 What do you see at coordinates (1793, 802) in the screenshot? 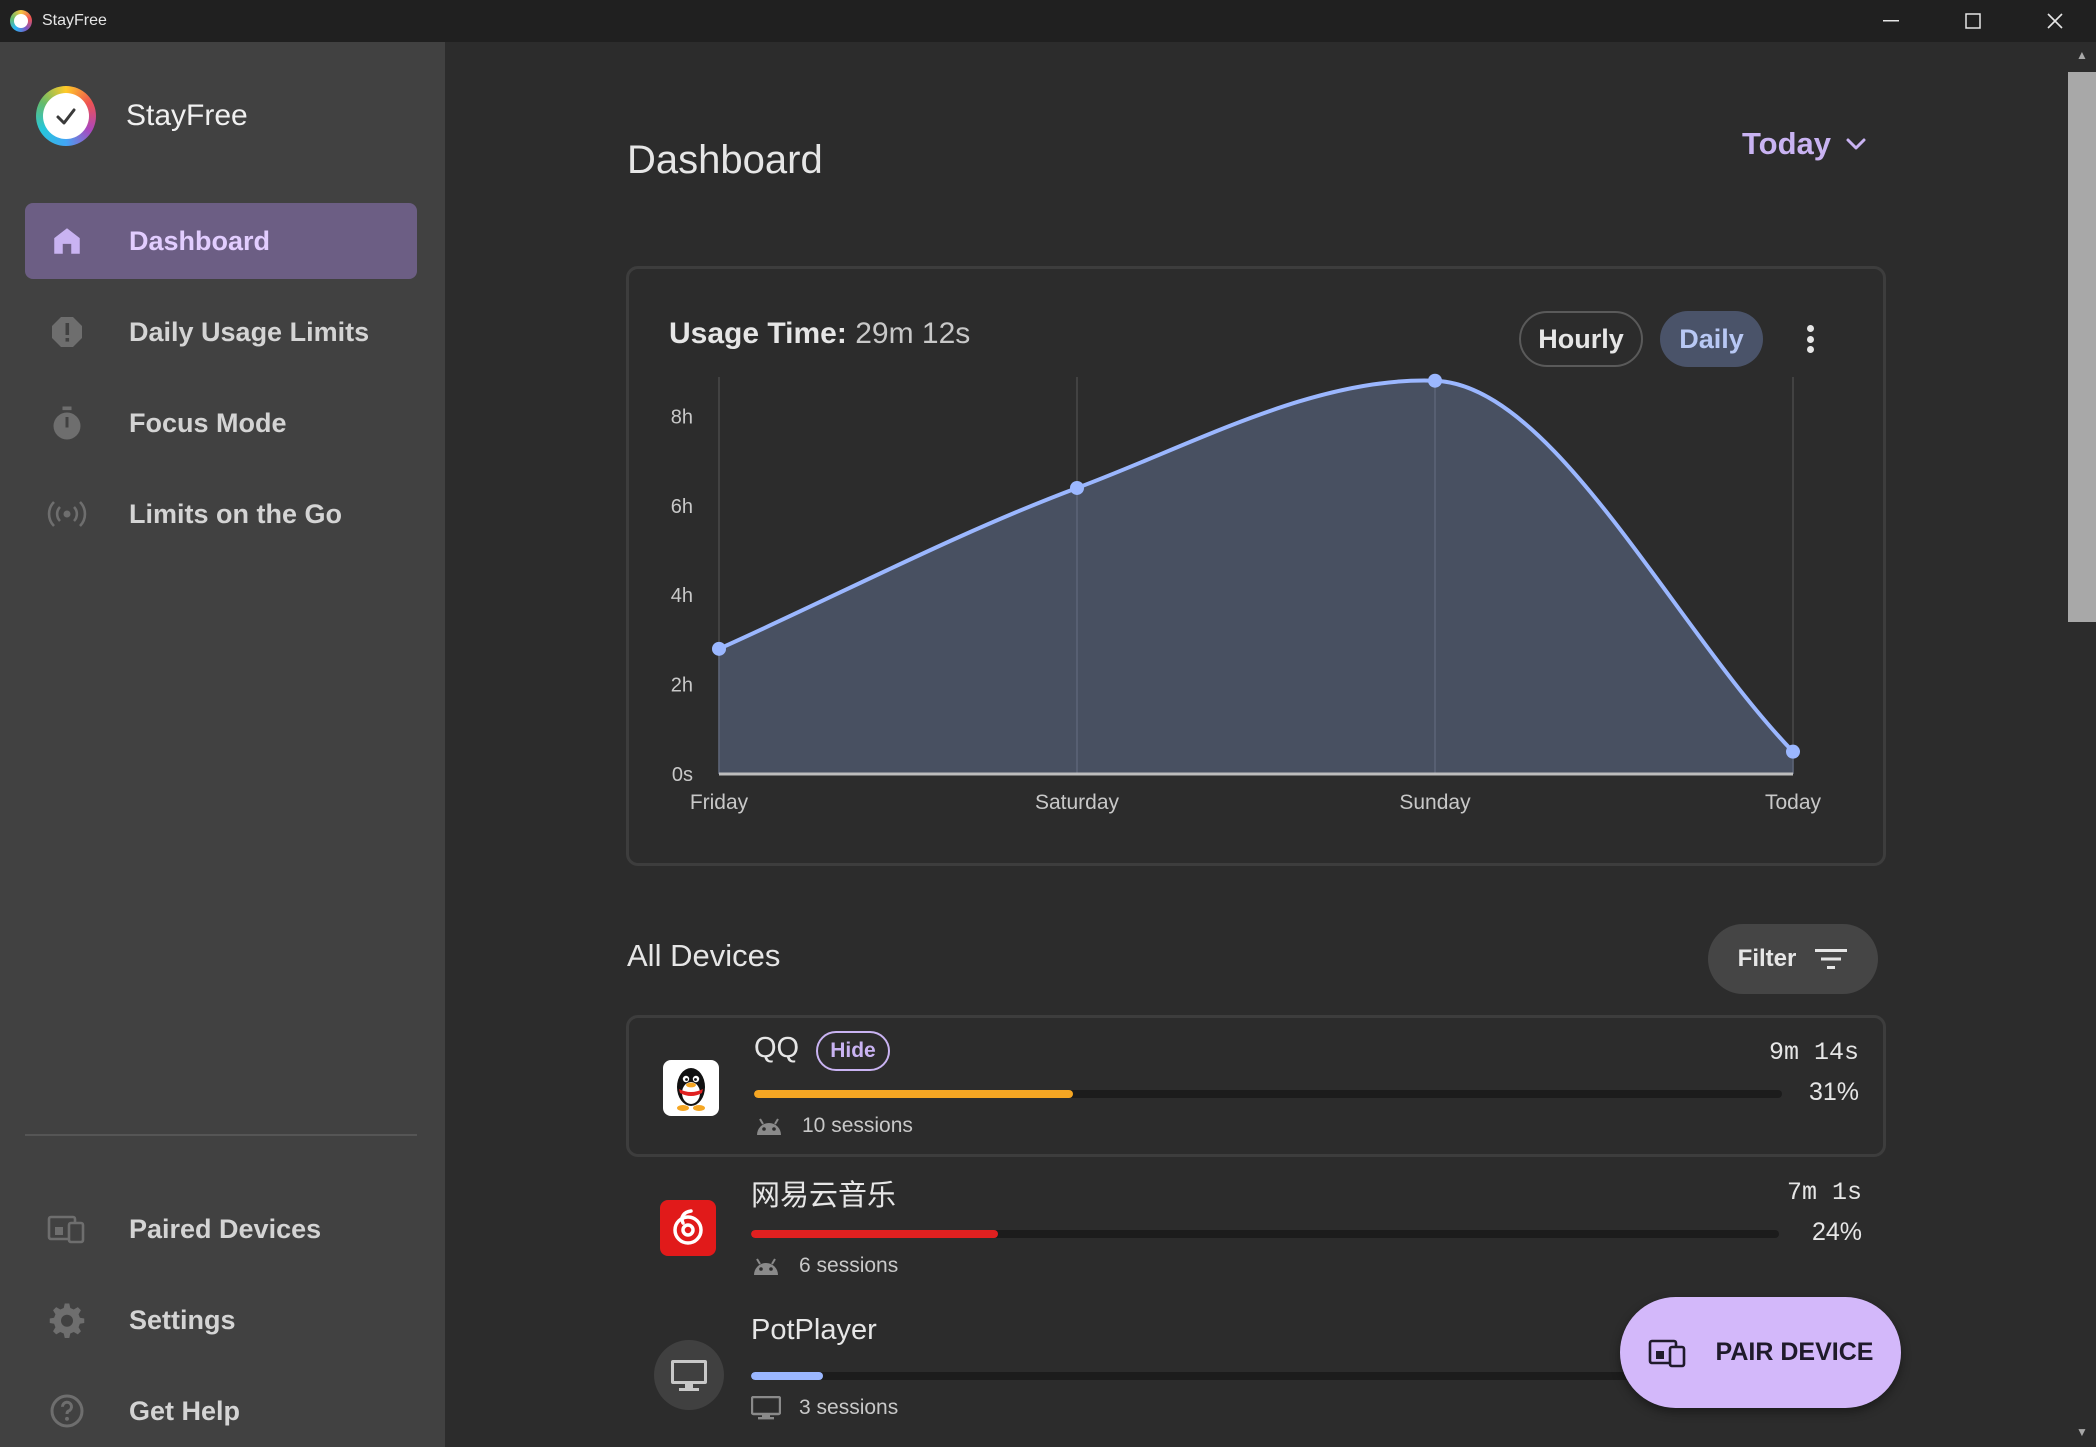
I see `x-tick-label: Today` at bounding box center [1793, 802].